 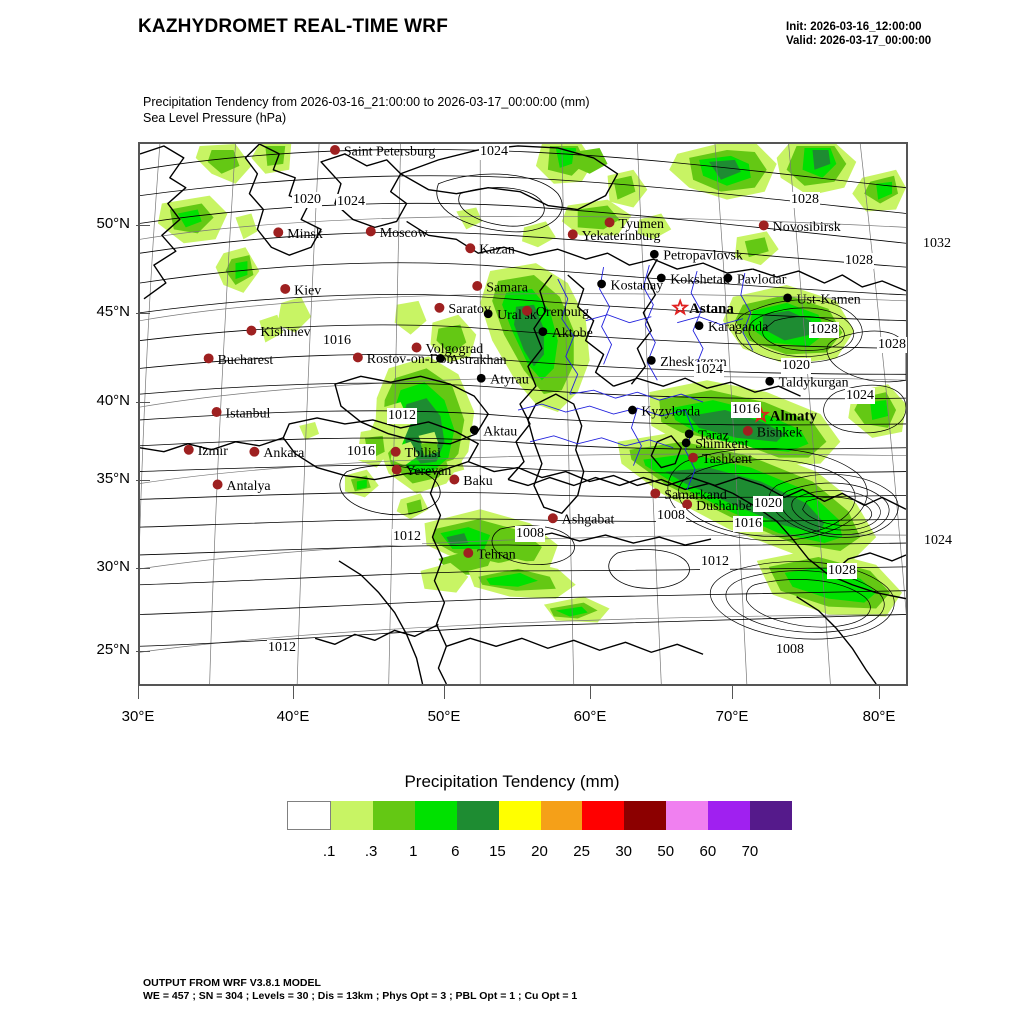 What do you see at coordinates (670, 412) in the screenshot?
I see `city-label: Kyzylorda` at bounding box center [670, 412].